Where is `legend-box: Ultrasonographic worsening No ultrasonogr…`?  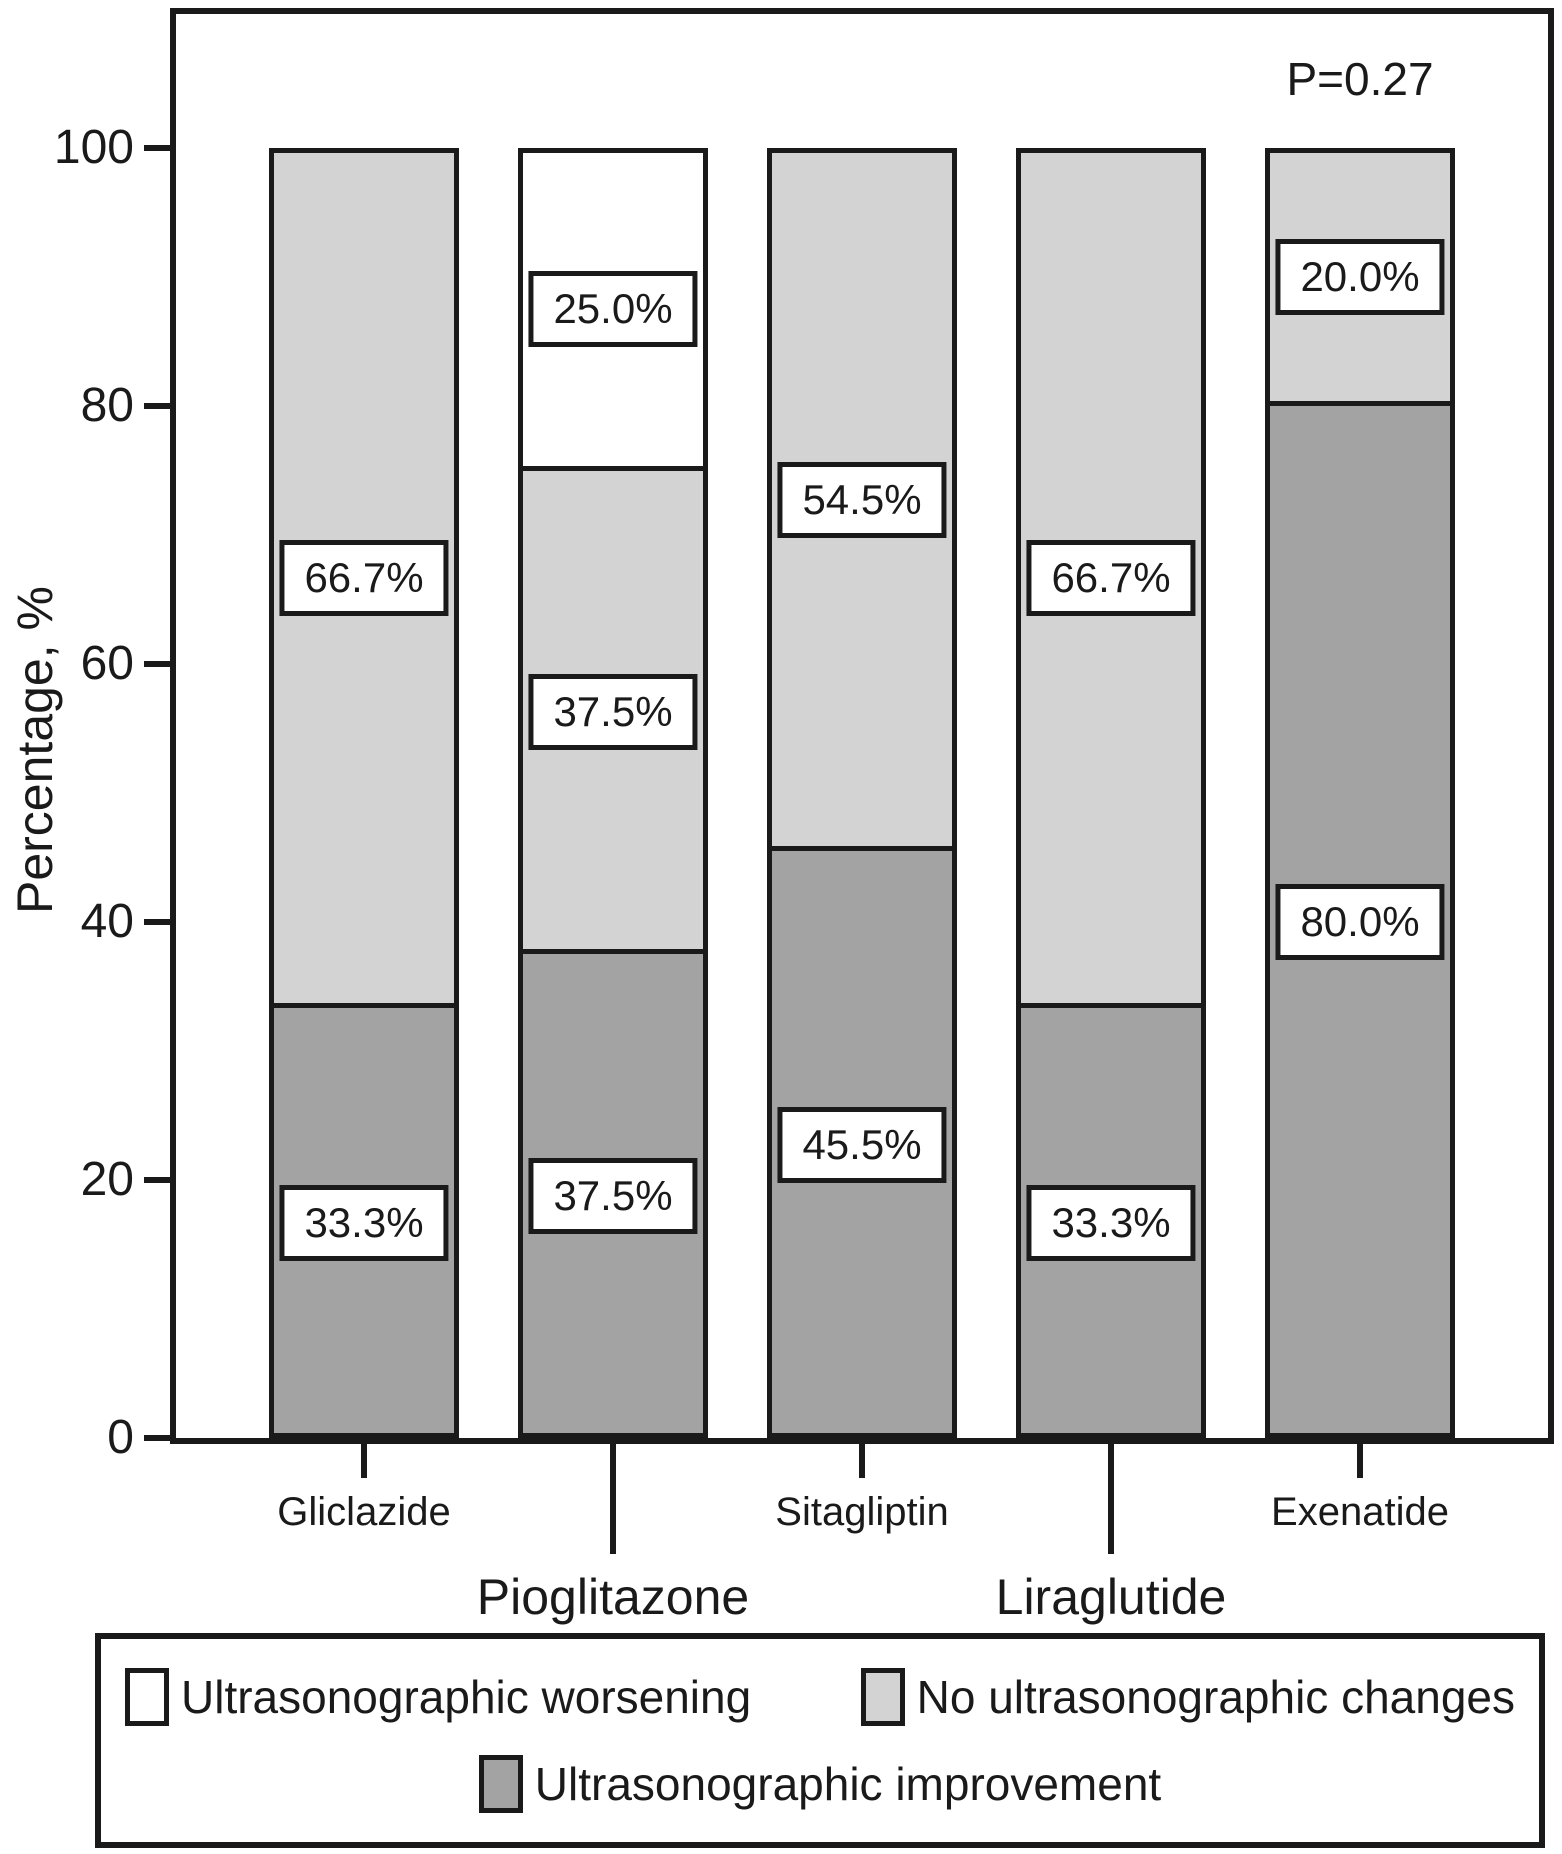 legend-box: Ultrasonographic worsening No ultrasonogr… is located at coordinates (820, 1740).